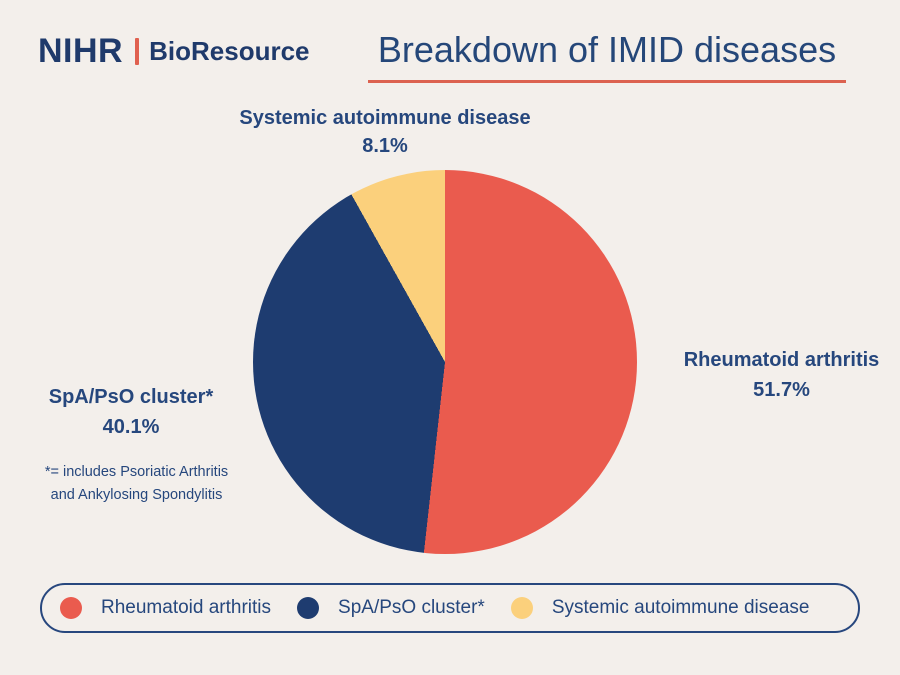 This screenshot has width=900, height=675. What do you see at coordinates (131, 412) in the screenshot?
I see `callout-spa-pso-cluster: SpA/PsO cluster* 40.1%` at bounding box center [131, 412].